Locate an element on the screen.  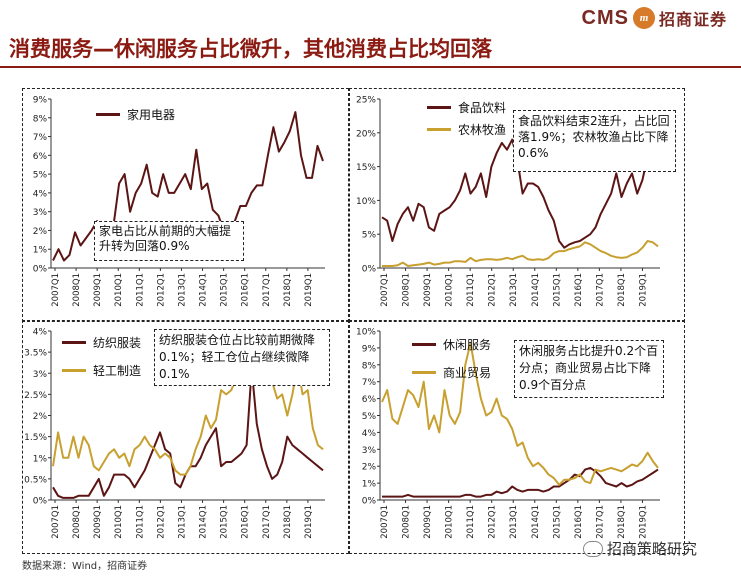
legend-item: 家用电器 is located at coordinates (135, 114).